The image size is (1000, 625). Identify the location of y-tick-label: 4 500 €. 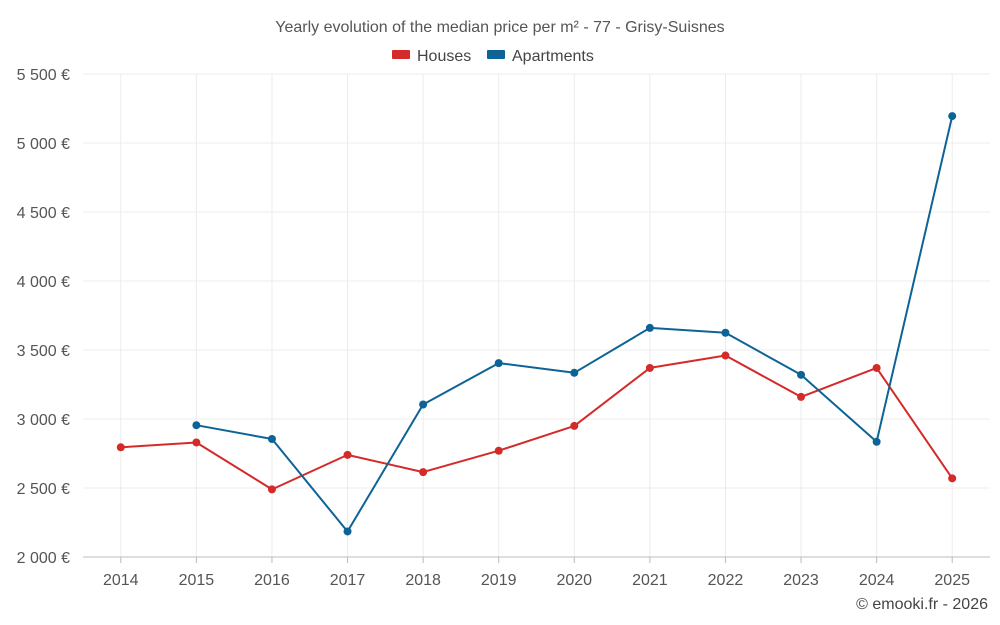
(43, 213).